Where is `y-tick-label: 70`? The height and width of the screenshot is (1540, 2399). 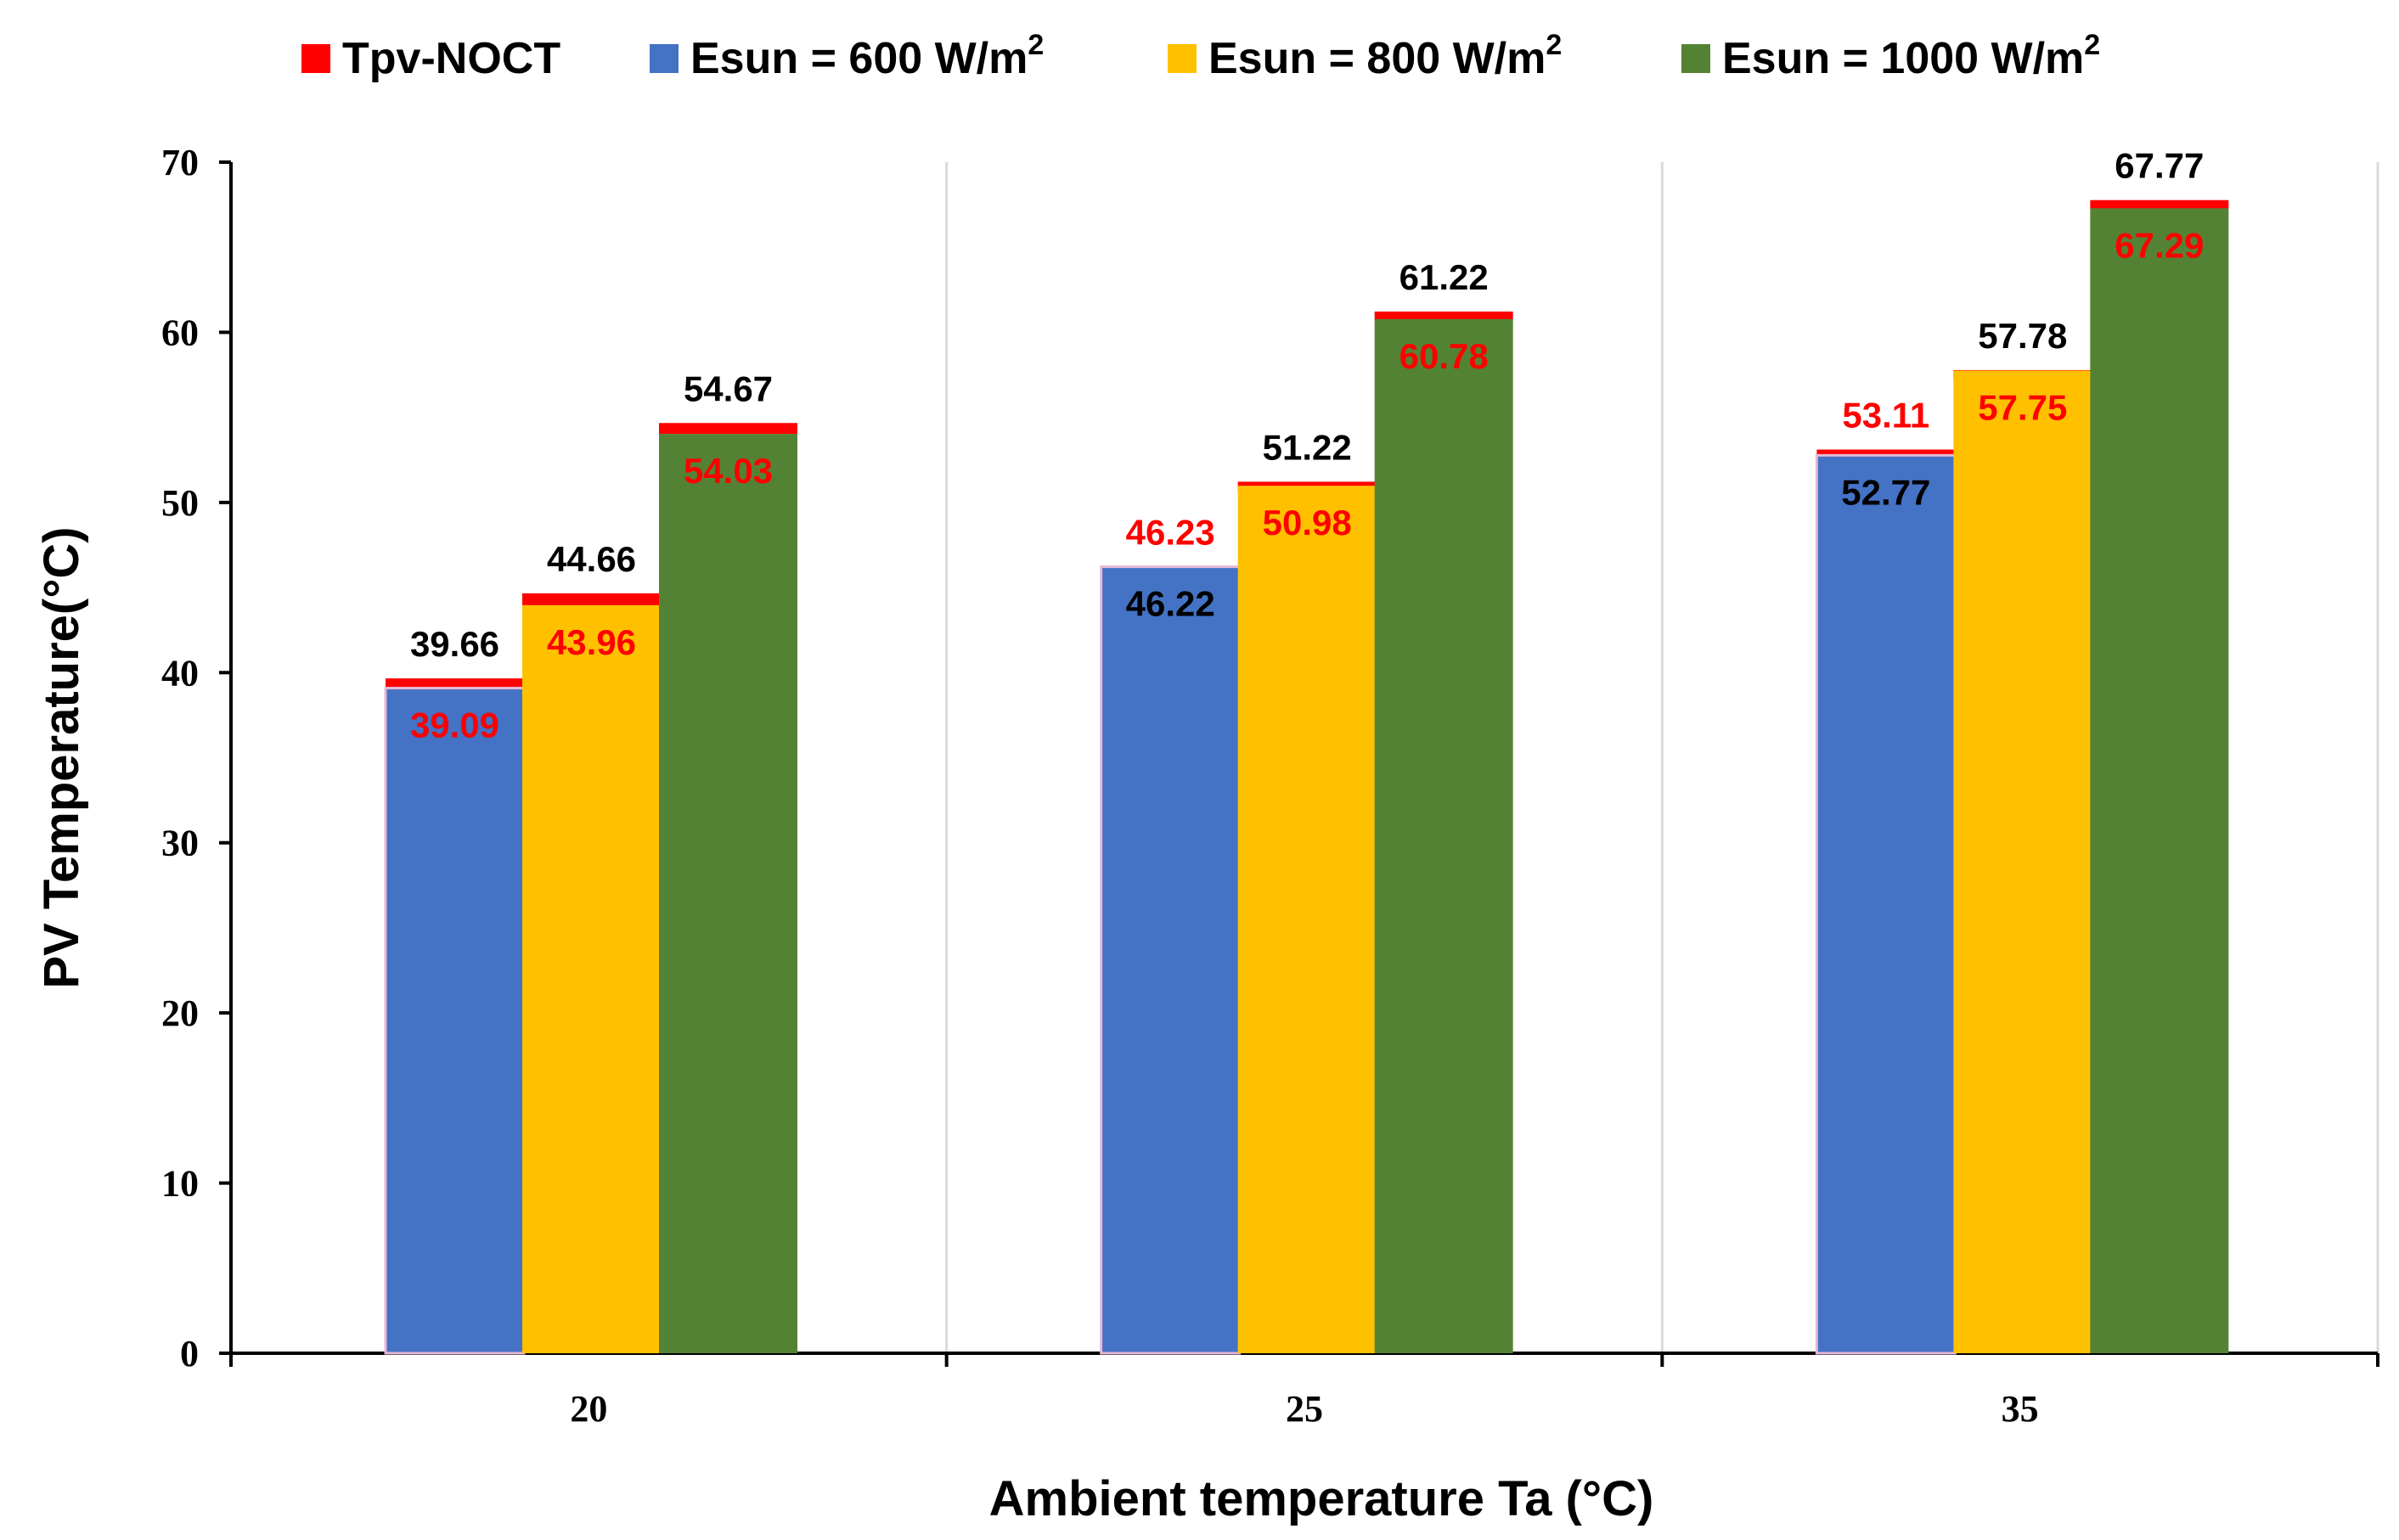 y-tick-label: 70 is located at coordinates (180, 162).